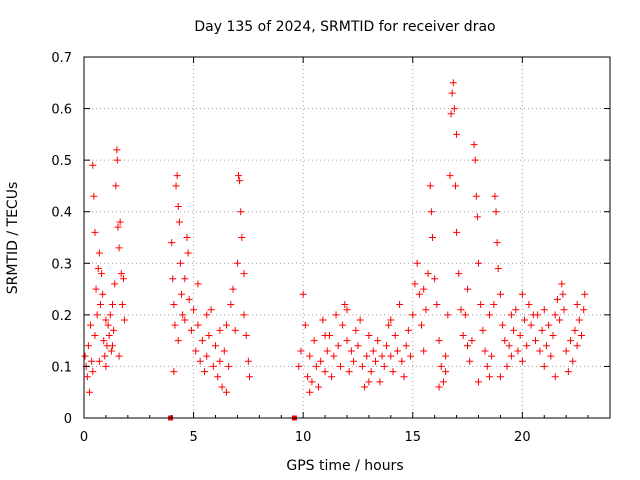 The width and height of the screenshot is (640, 480). Describe the element at coordinates (344, 466) in the screenshot. I see `x-axis-title: GPS time / hours` at that location.